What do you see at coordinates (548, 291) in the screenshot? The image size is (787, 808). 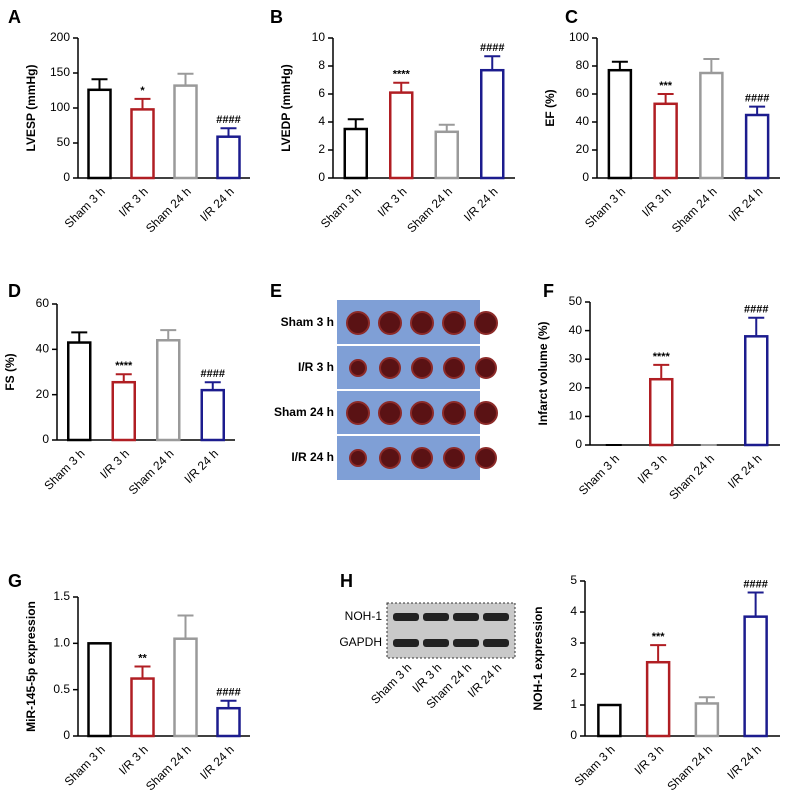 I see `panel-label: F` at bounding box center [548, 291].